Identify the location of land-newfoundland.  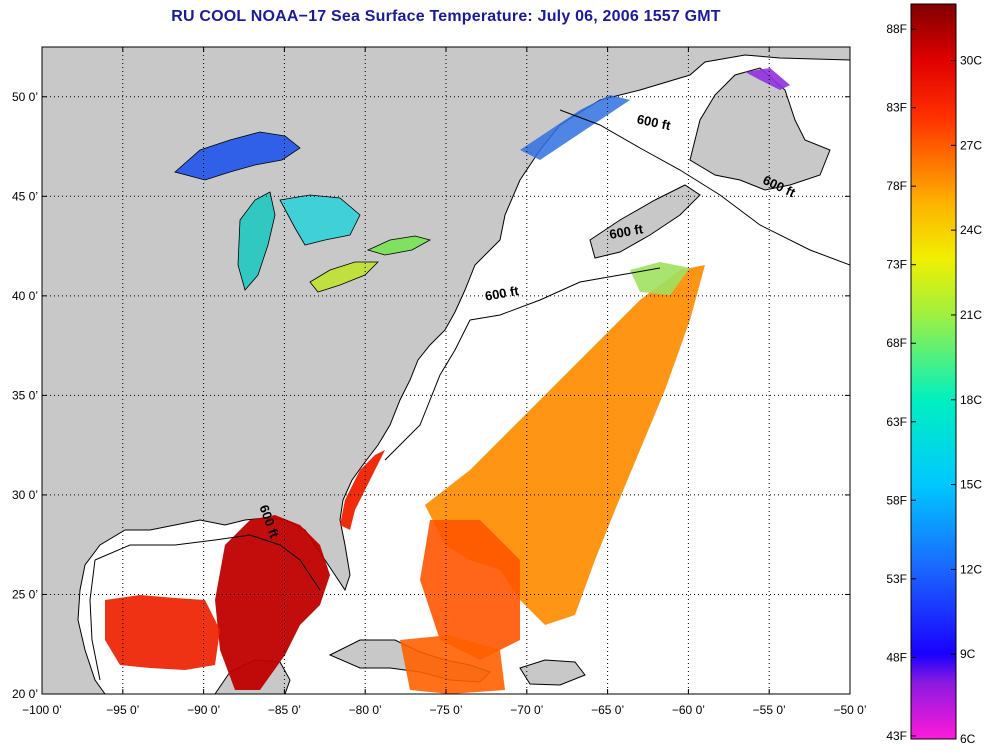
(760, 129).